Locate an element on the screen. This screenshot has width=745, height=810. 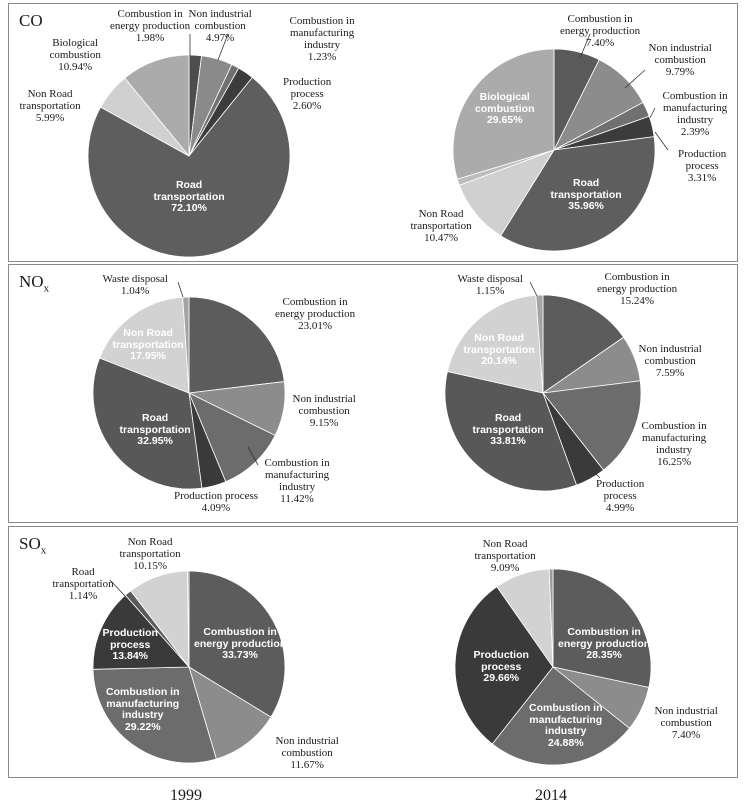
slice-label-non-industrial-combustion: Non industrial combustion 9.79% is located at coordinates (680, 60).